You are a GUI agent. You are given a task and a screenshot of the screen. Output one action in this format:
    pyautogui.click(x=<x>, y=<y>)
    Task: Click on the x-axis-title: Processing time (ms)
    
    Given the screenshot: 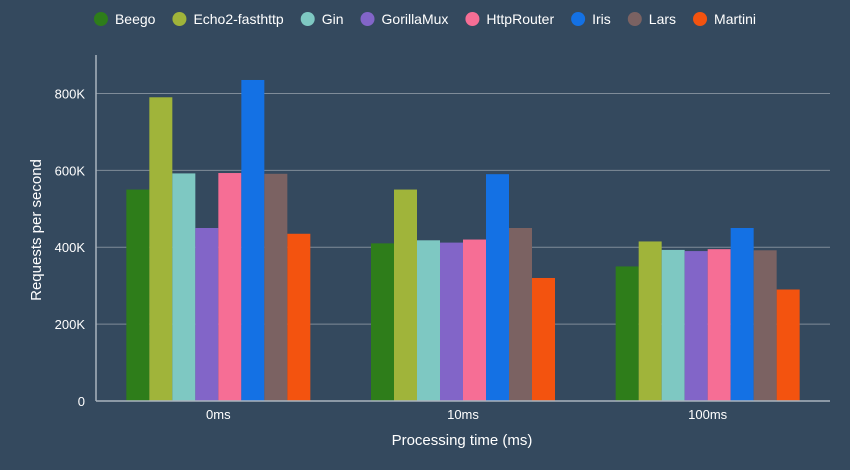 What is the action you would take?
    pyautogui.click(x=462, y=440)
    